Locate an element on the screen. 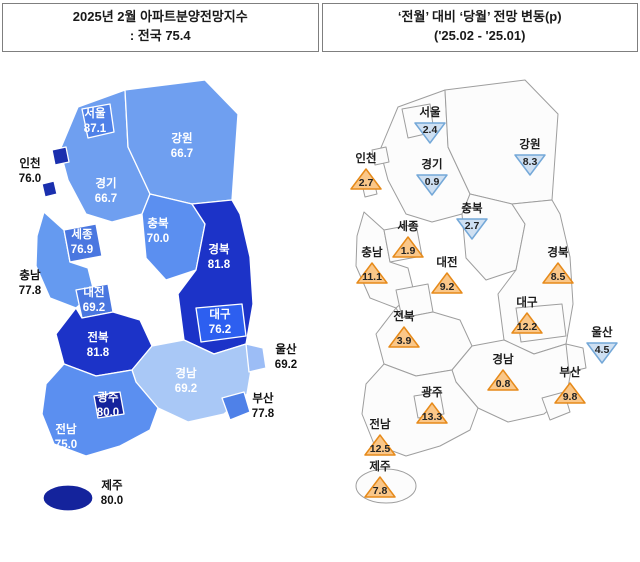 The image size is (640, 562). svg-text: 9.8 is located at coordinates (570, 397).